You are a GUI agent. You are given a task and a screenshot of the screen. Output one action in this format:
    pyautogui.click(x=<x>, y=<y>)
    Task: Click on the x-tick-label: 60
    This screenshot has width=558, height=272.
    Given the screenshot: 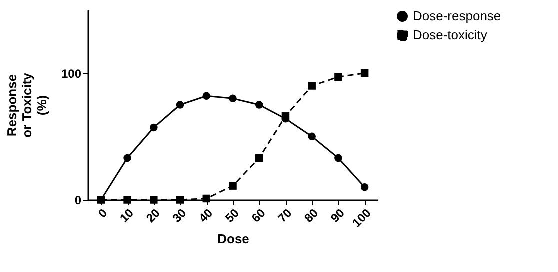 What is the action you would take?
    pyautogui.click(x=259, y=216)
    